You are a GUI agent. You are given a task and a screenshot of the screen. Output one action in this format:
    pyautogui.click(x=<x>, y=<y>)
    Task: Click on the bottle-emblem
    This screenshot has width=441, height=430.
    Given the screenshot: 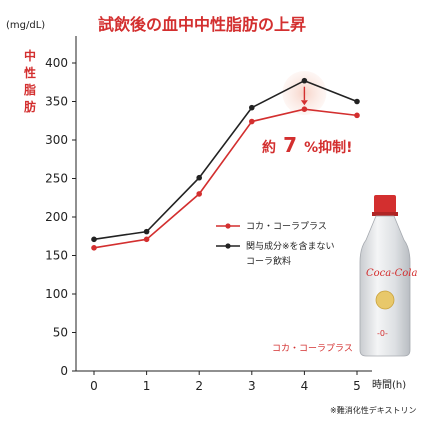 What is the action you would take?
    pyautogui.click(x=385, y=300)
    